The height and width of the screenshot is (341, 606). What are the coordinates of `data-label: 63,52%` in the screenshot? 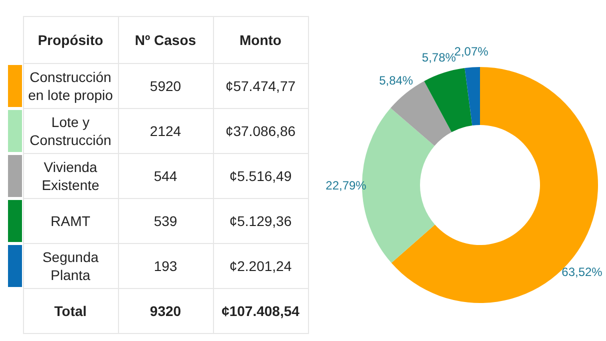 It's located at (582, 271).